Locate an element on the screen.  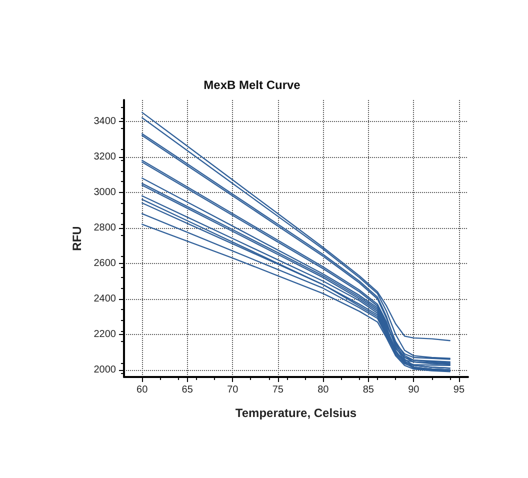
x-tick-label: 80 is located at coordinates (324, 390).